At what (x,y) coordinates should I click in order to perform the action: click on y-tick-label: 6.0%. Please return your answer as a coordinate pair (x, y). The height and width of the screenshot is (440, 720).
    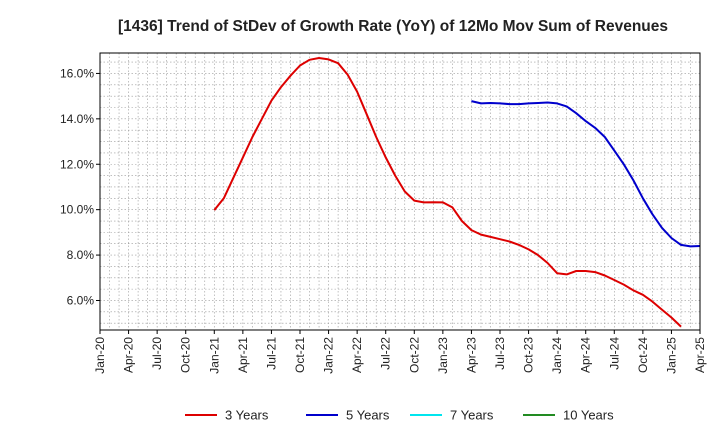
    Looking at the image, I should click on (81, 300).